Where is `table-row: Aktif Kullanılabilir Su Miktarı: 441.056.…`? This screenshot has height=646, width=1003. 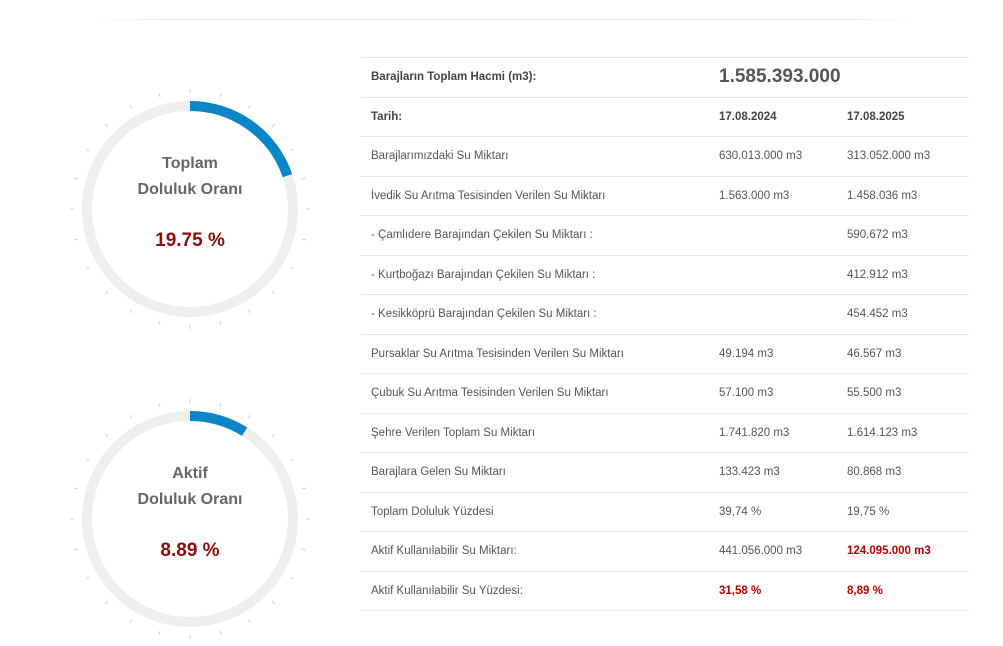
table-row: Aktif Kullanılabilir Su Miktarı: 441.056.… is located at coordinates (665, 551).